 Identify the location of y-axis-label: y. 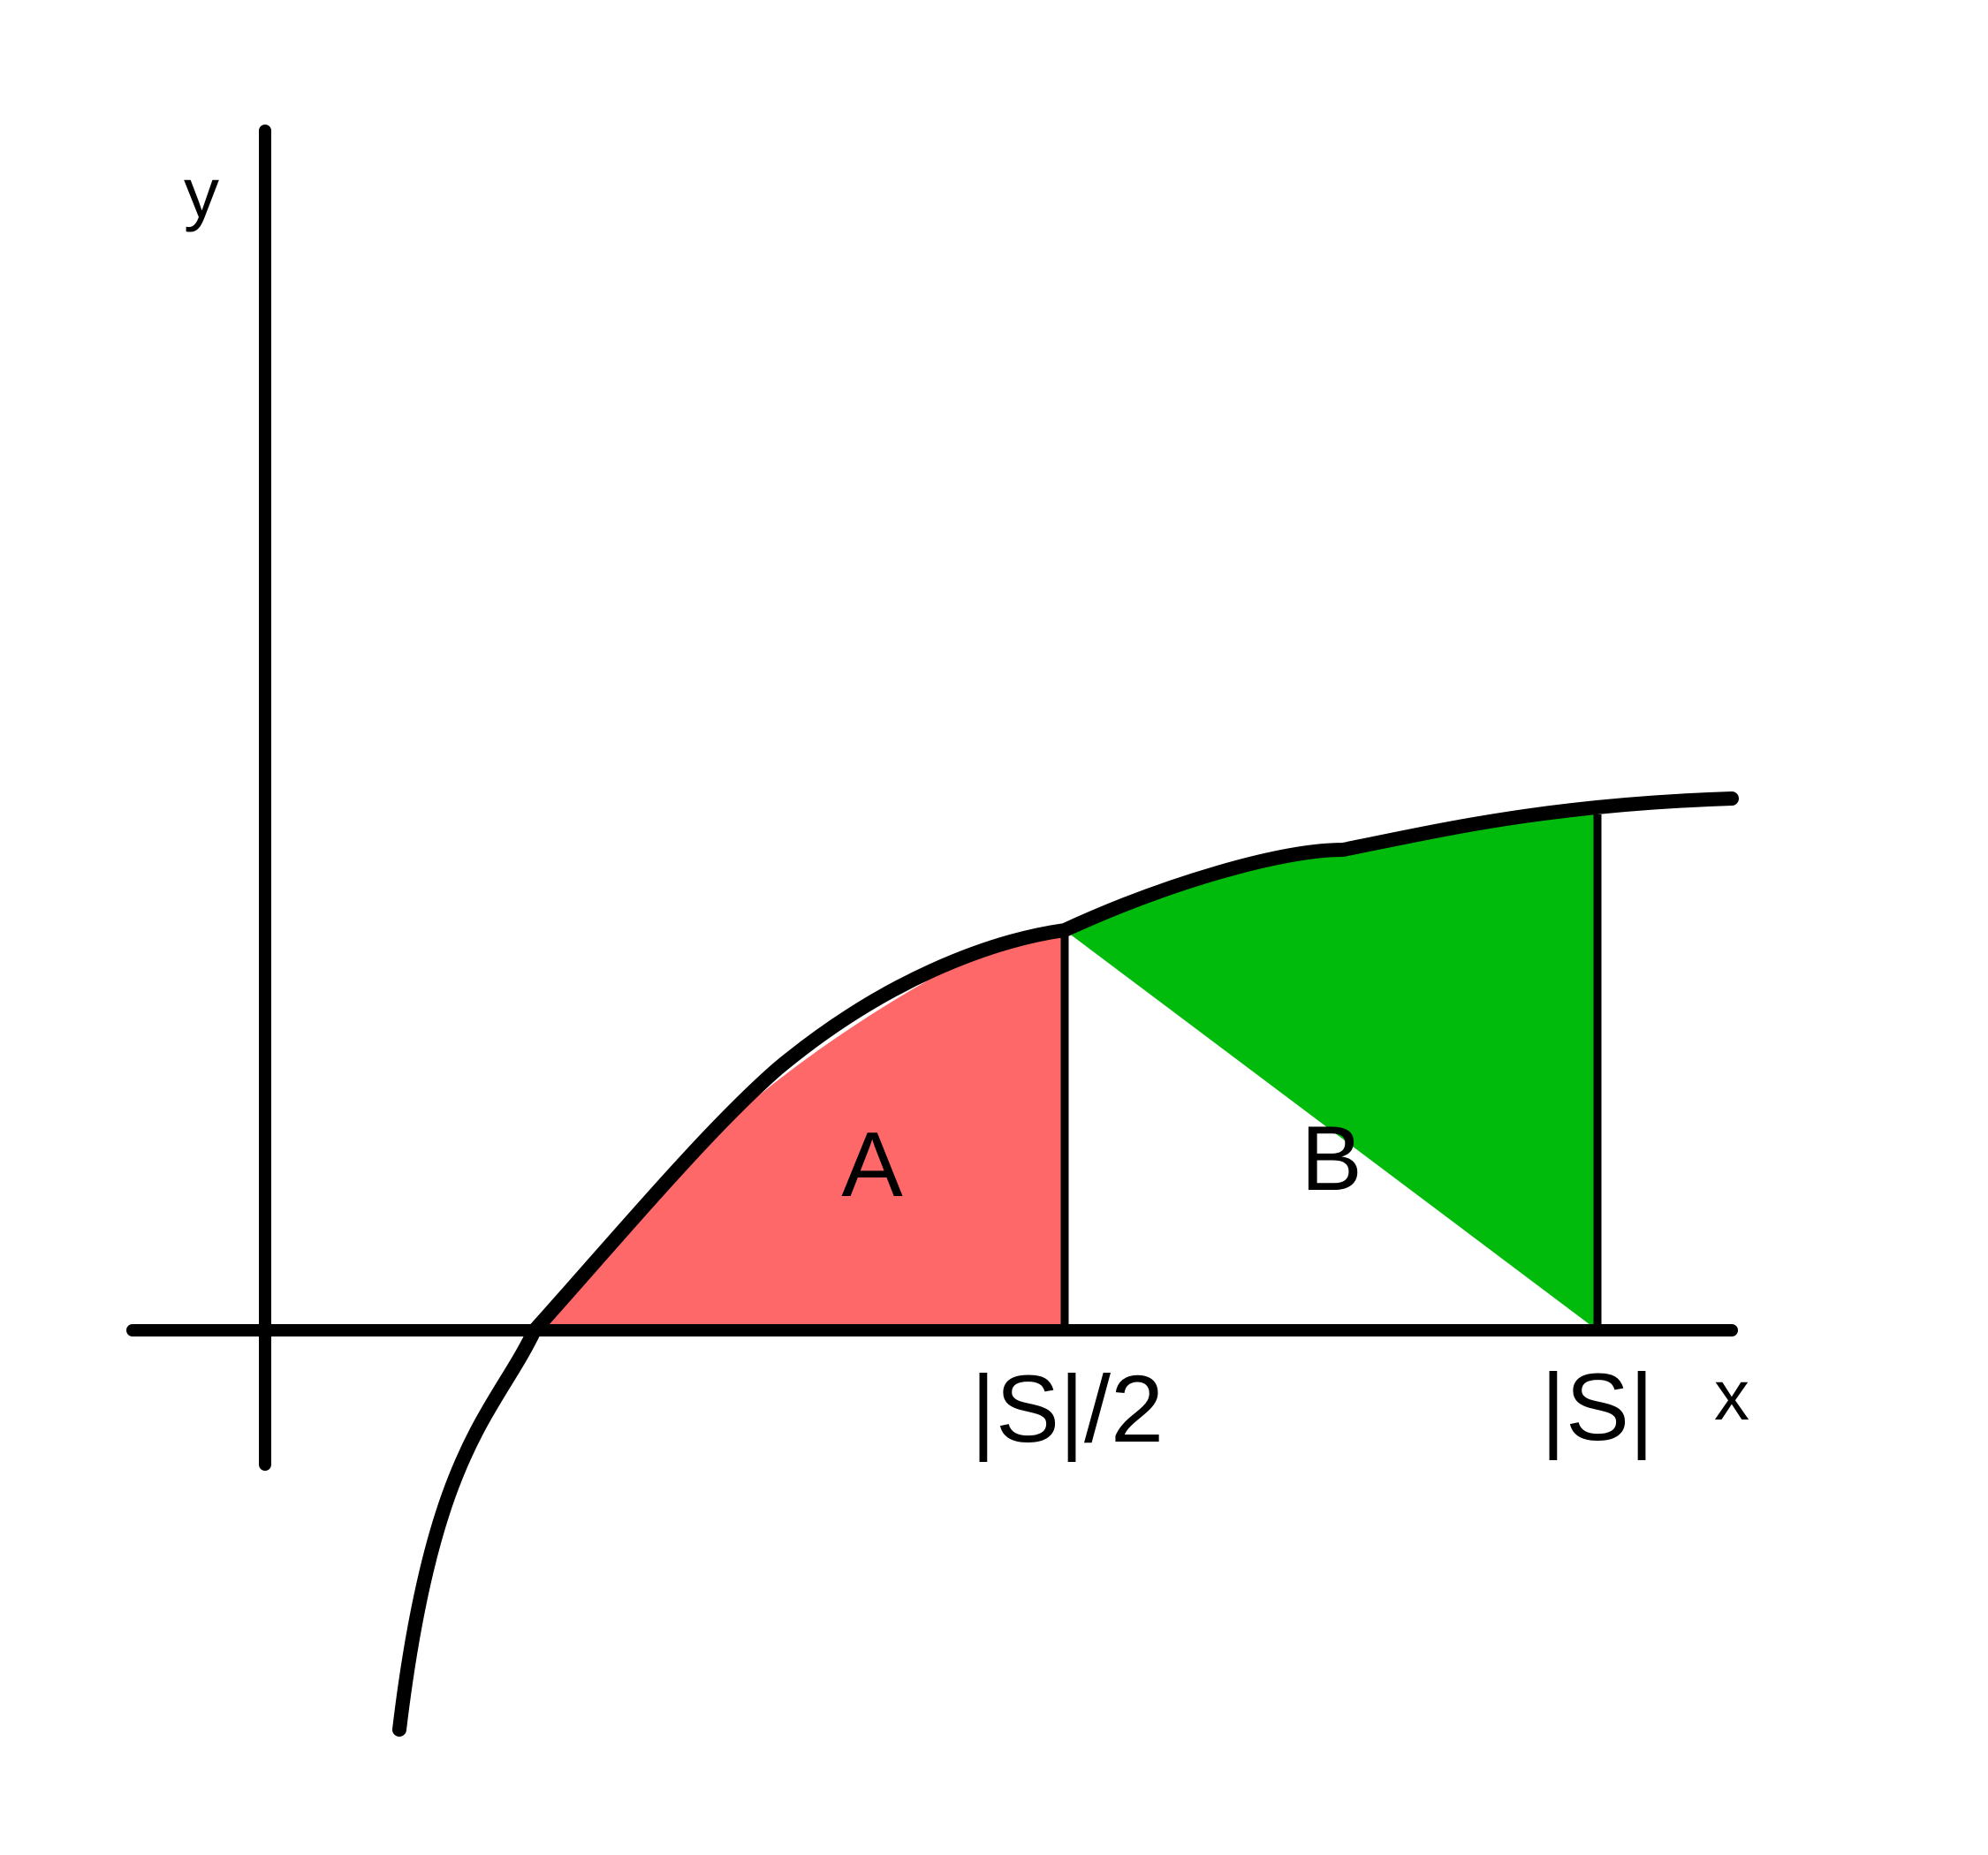
(201, 193).